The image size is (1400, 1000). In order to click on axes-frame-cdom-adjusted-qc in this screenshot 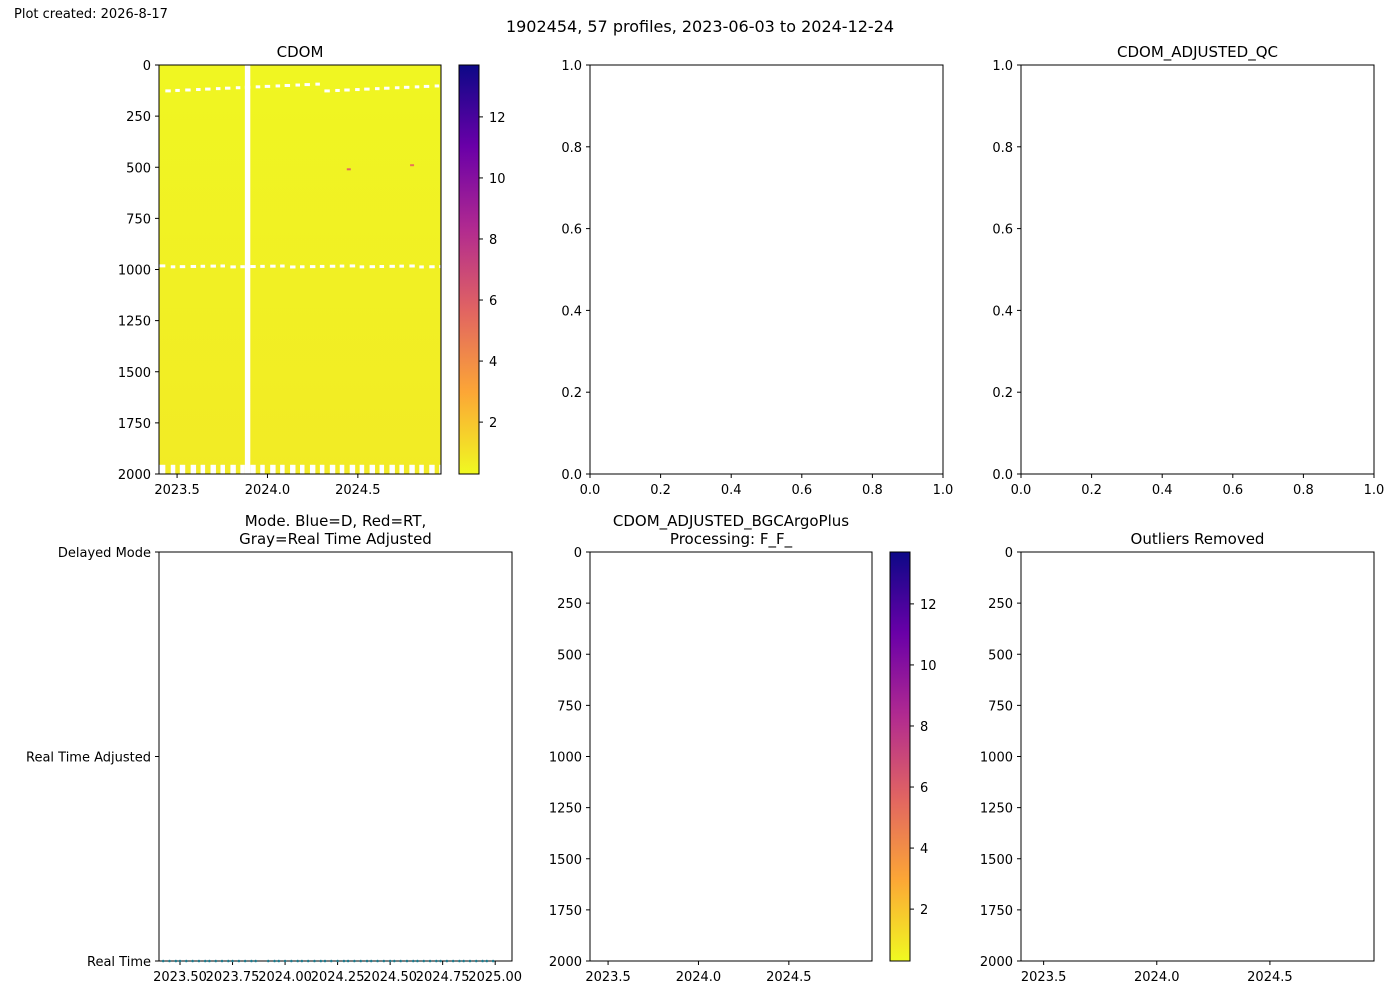, I will do `click(1197, 269)`.